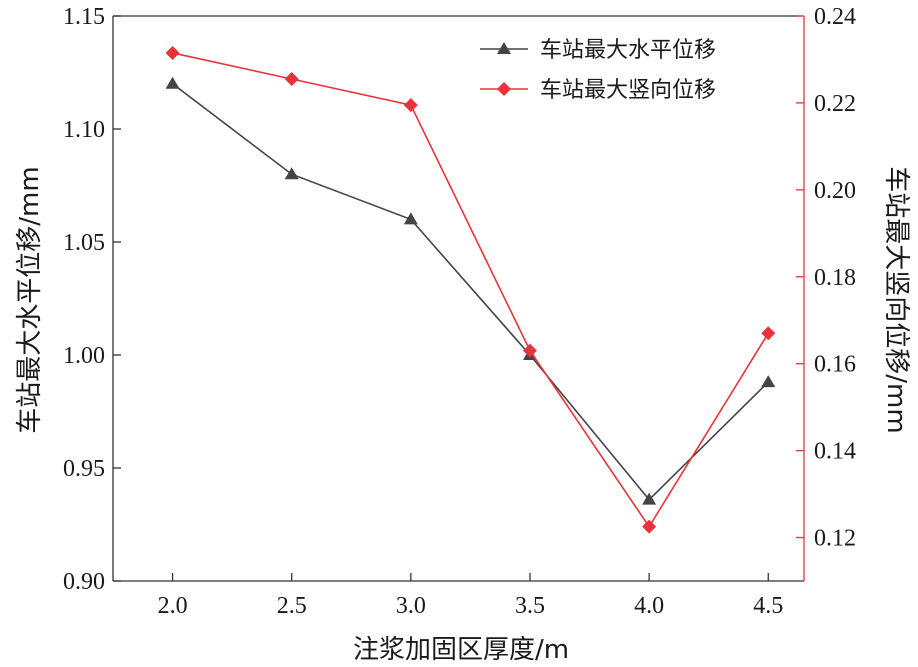 The width and height of the screenshot is (918, 667). Describe the element at coordinates (461, 650) in the screenshot. I see `x-axis-title: 注浆加固区厚度/m` at that location.